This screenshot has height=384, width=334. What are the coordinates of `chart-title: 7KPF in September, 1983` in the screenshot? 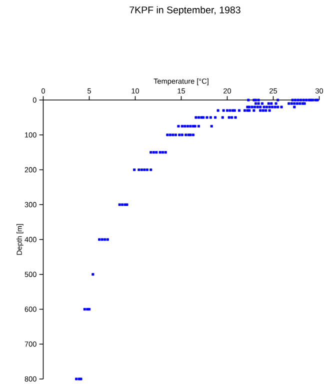 It's located at (185, 11).